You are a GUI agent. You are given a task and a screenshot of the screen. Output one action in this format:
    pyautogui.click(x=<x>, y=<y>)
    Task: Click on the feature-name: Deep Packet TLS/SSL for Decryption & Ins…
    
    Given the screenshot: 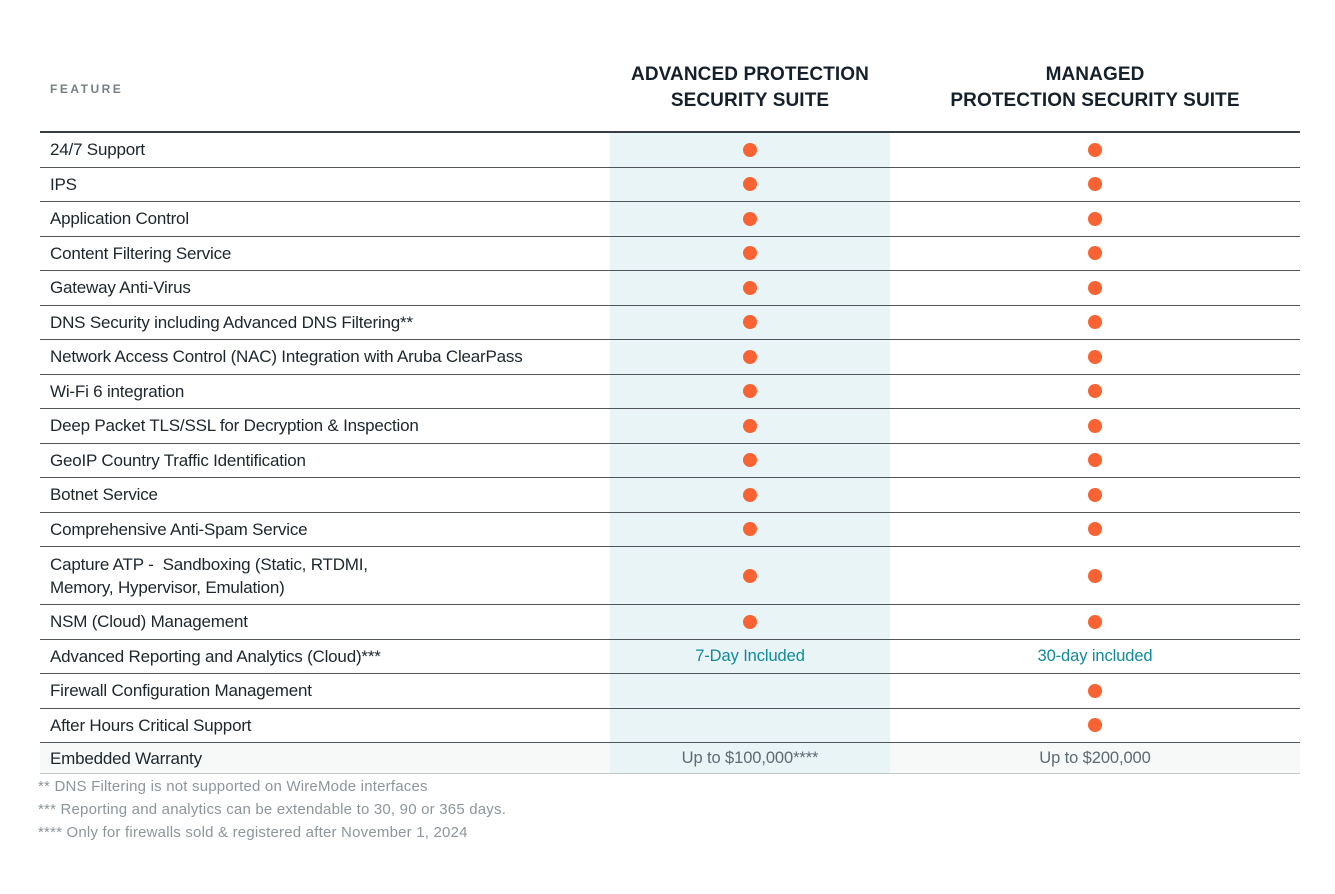 What is the action you would take?
    pyautogui.click(x=234, y=426)
    